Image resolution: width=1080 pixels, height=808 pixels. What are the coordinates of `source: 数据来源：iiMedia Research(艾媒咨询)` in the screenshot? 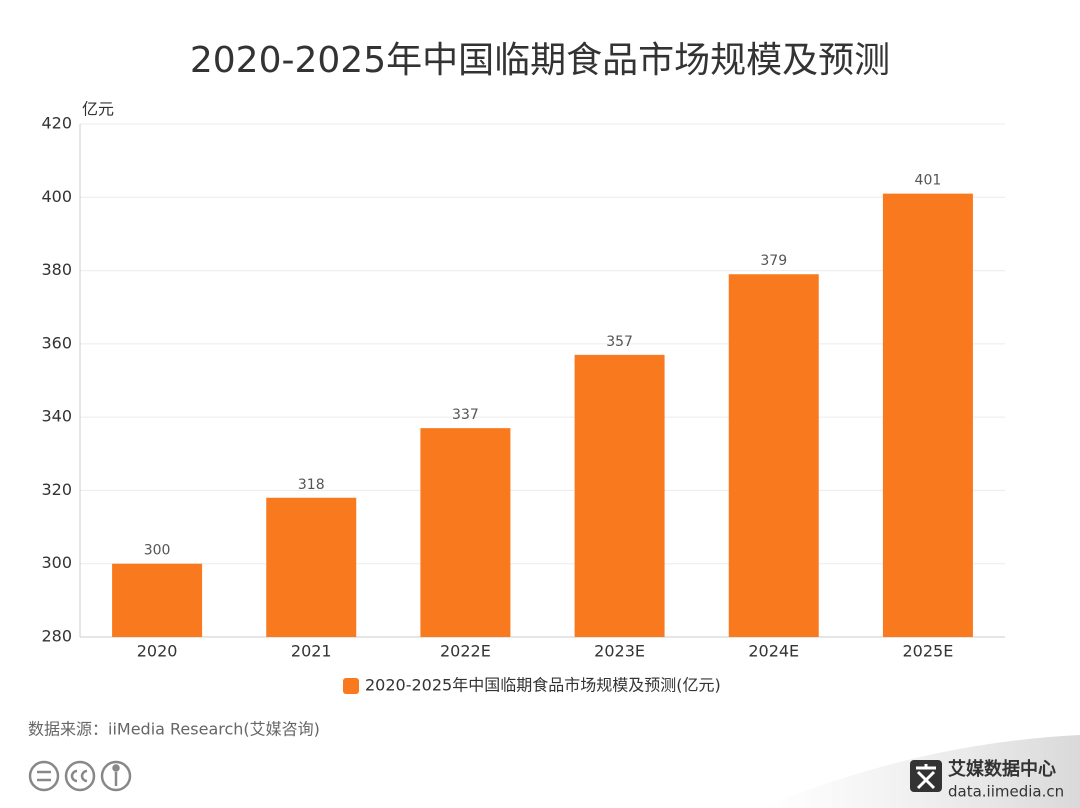 It's located at (174, 729).